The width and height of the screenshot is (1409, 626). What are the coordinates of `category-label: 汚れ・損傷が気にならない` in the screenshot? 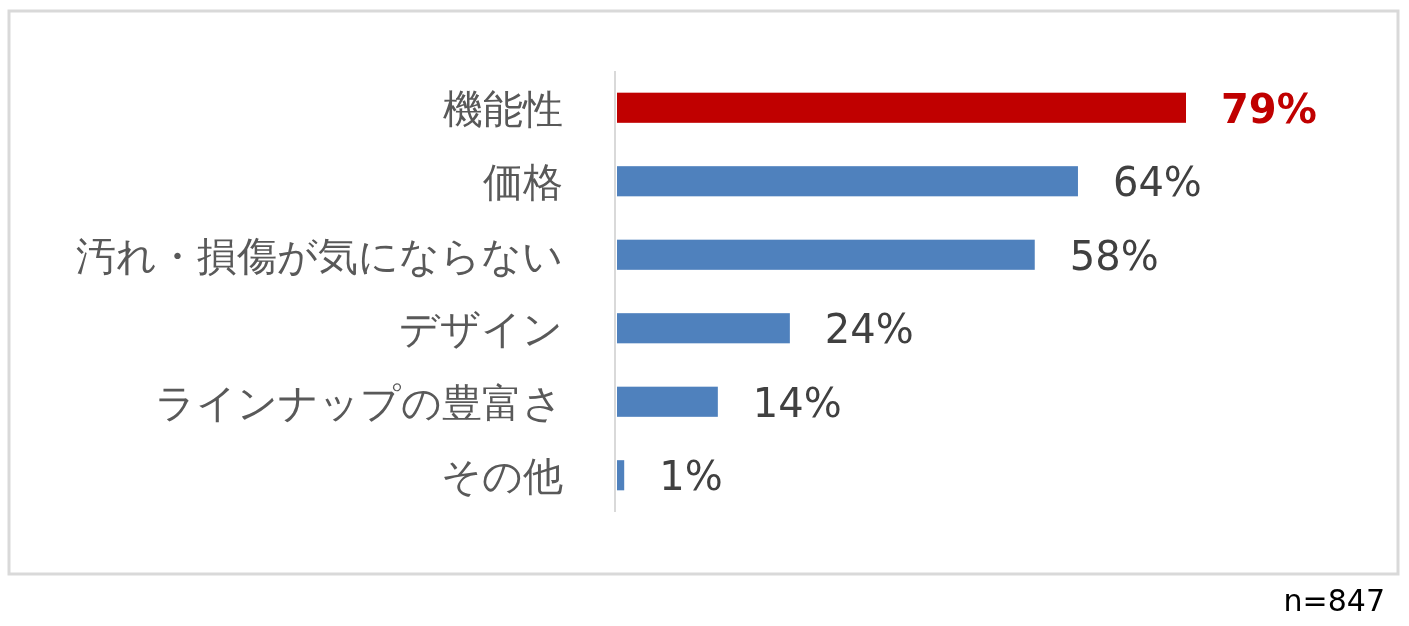 It's located at (319, 255).